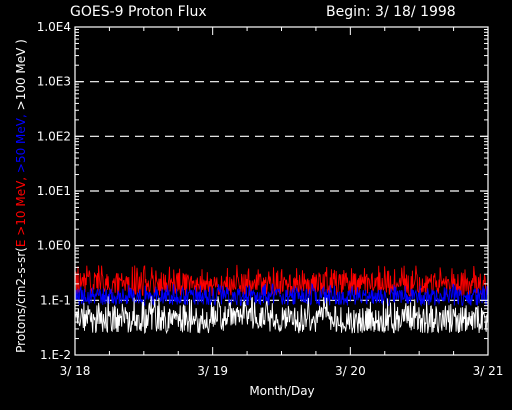 This screenshot has height=410, width=512. What do you see at coordinates (281, 315) in the screenshot?
I see `series-line-100-mev` at bounding box center [281, 315].